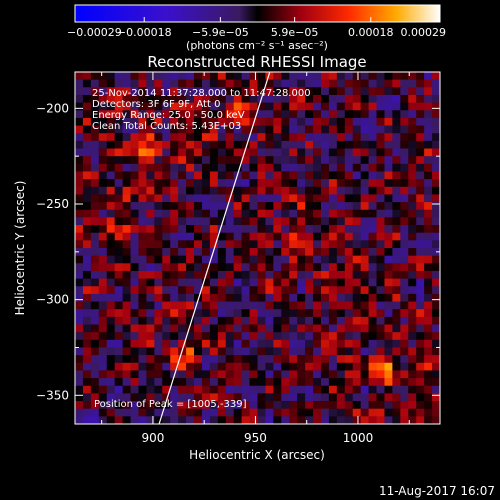  Describe the element at coordinates (201, 93) in the screenshot. I see `annotation-time: 25-Nov-2014 11:37:28.000 to 11:47:28.000` at that location.